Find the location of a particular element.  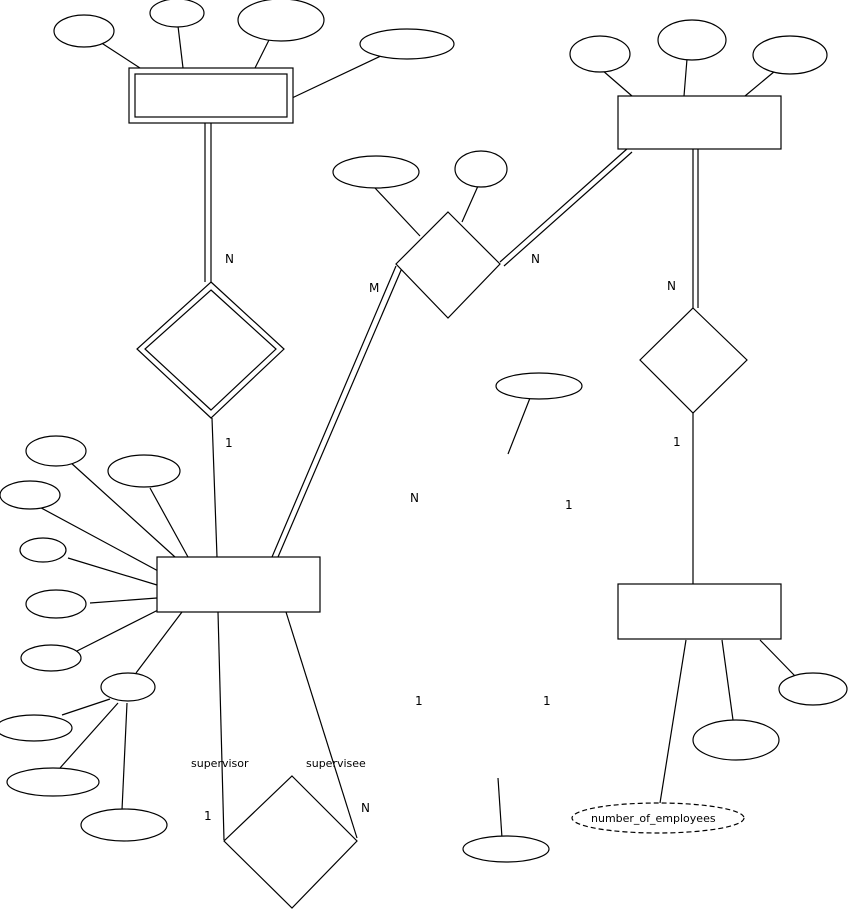

relationship-right is located at coordinates (693, 360).